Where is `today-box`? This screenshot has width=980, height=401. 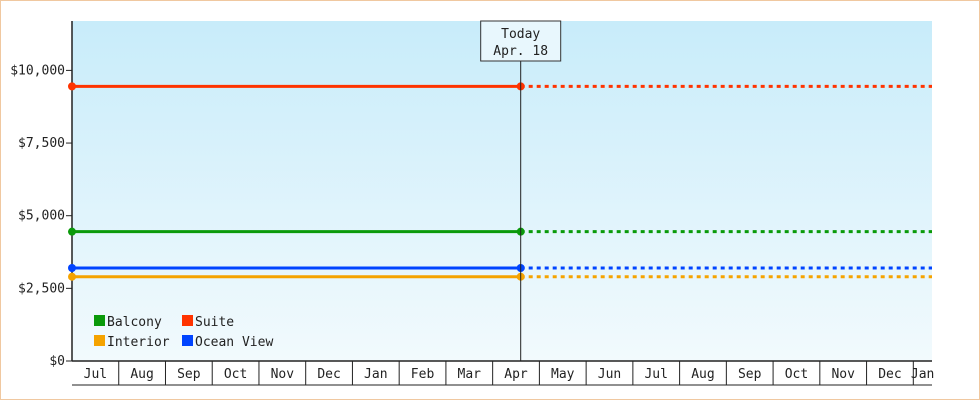
today-box is located at coordinates (521, 41).